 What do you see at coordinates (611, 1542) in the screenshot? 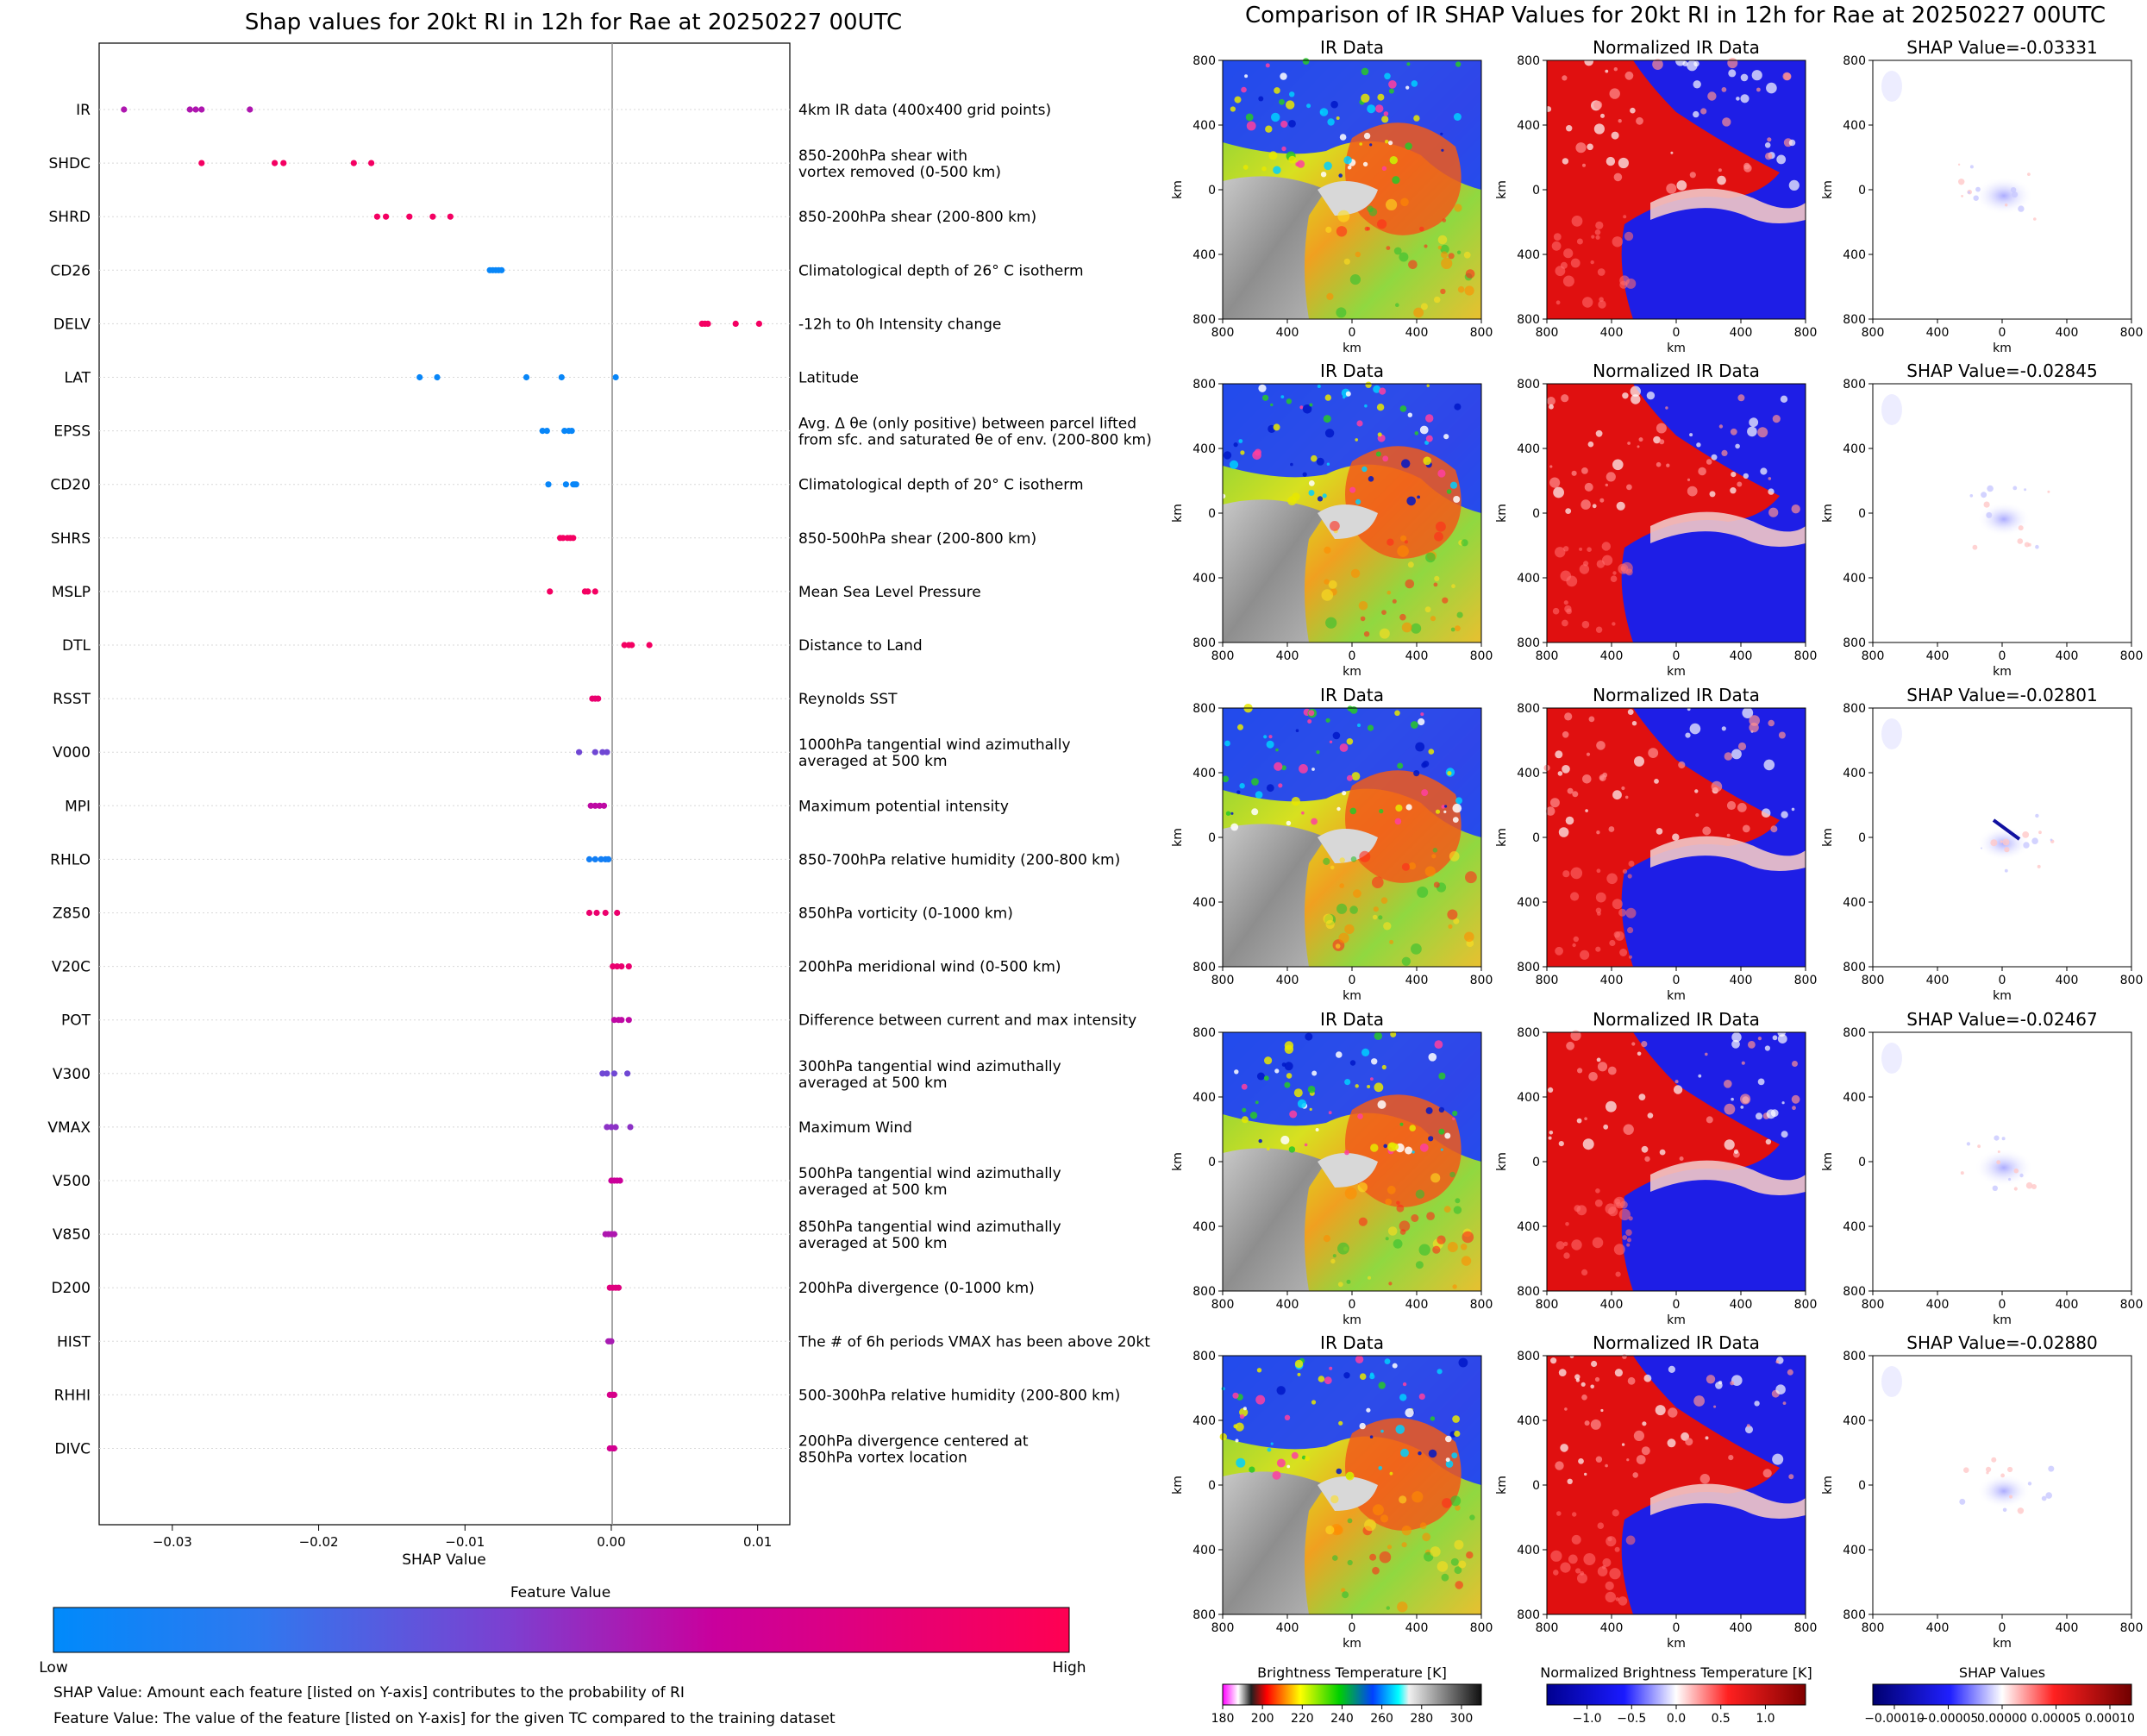
I see `x-tick-label: 0.00` at bounding box center [611, 1542].